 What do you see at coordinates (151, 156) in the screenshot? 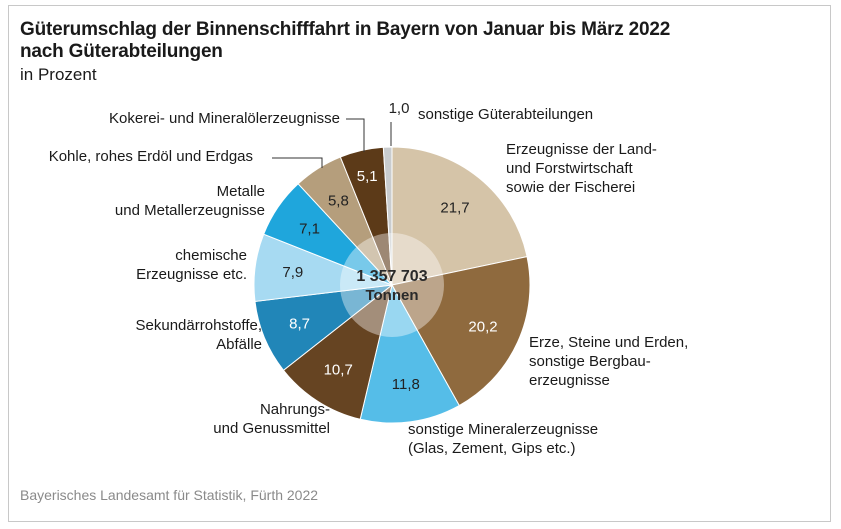
I see `slice-category-label: Kohle, rohes Erdöl und Erdgas` at bounding box center [151, 156].